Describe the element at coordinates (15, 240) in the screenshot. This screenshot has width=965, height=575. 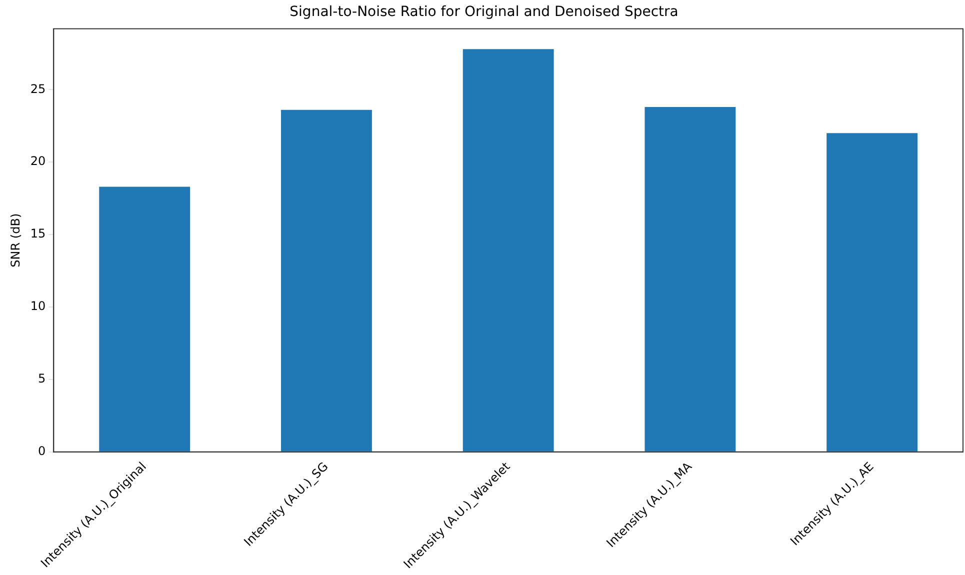
I see `y-axis-title: SNR (dB)` at that location.